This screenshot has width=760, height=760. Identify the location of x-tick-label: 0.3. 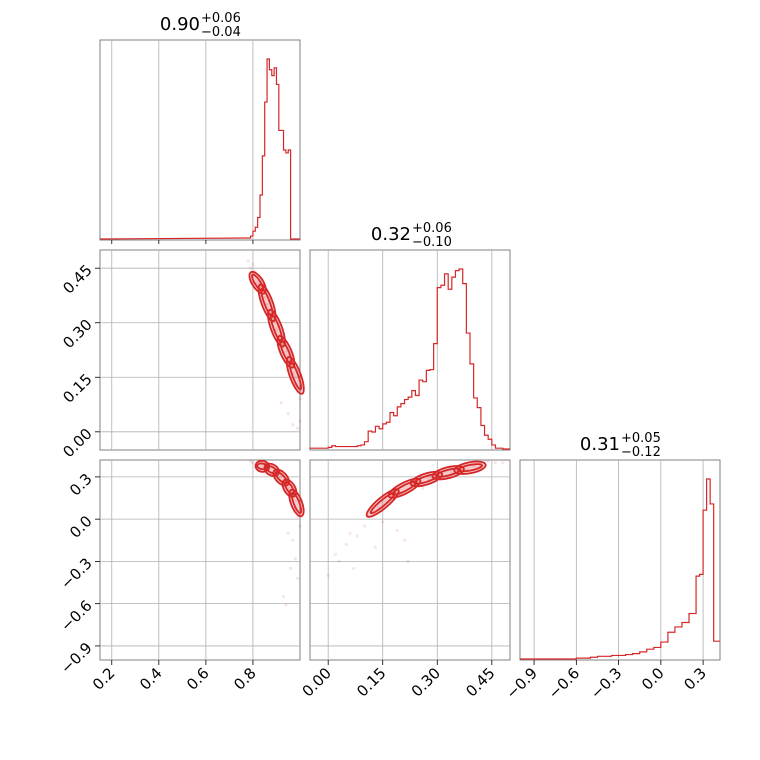
(695, 679).